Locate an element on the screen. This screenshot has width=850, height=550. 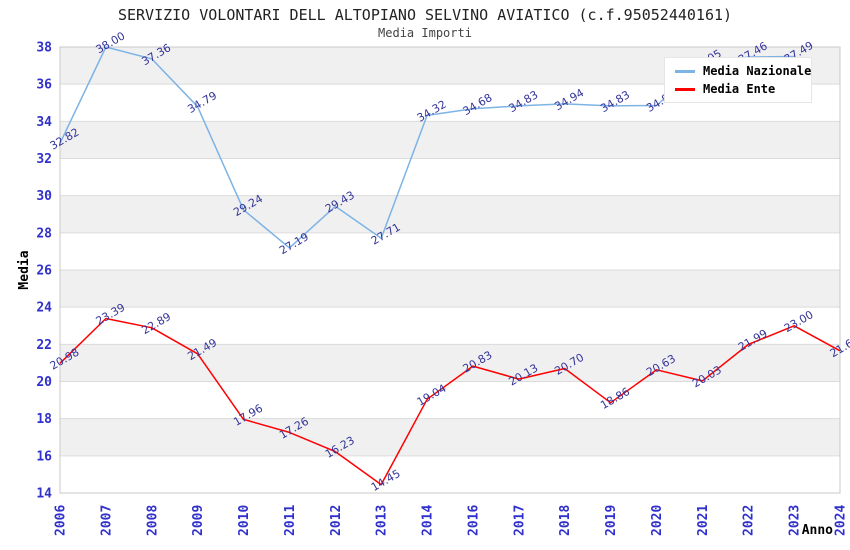
x-tick-label: 2006 is located at coordinates (61, 520).